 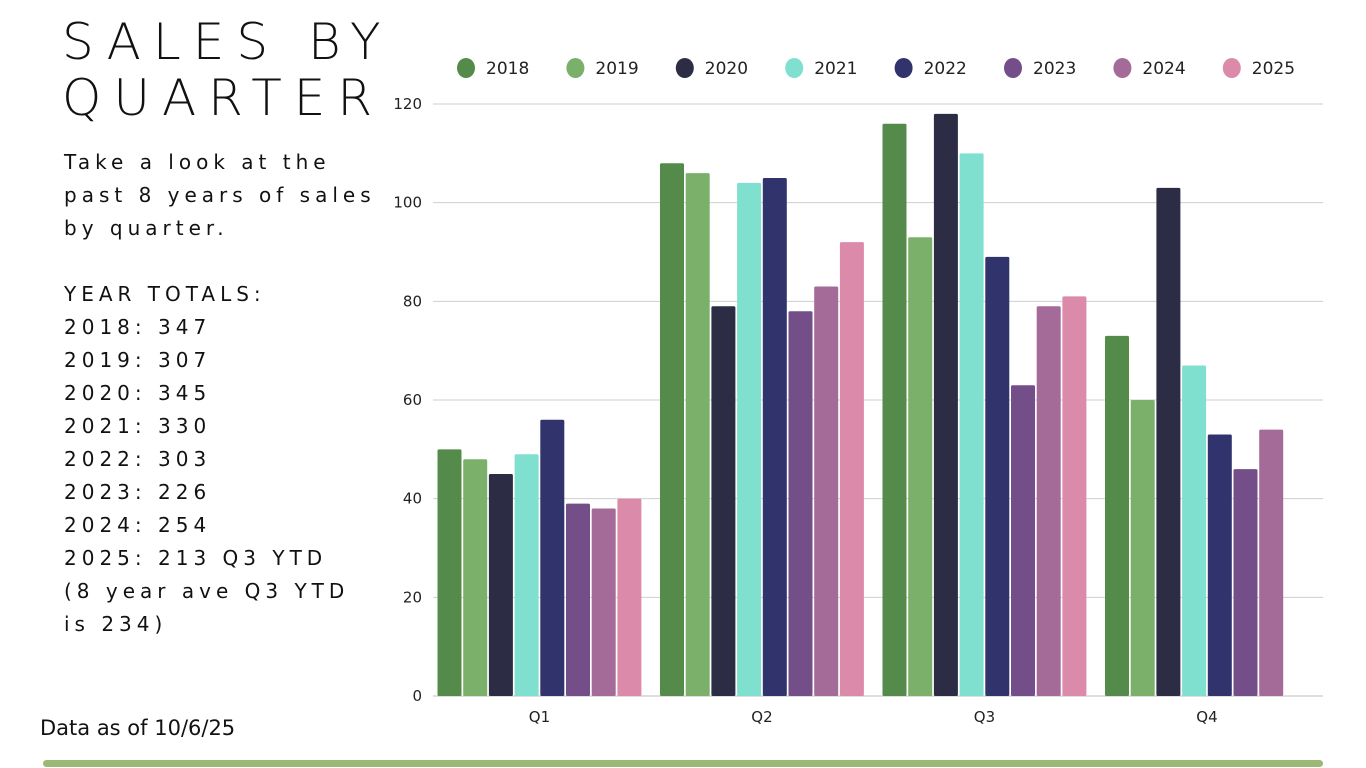 I want to click on bar-q4-2021, so click(x=1194, y=530).